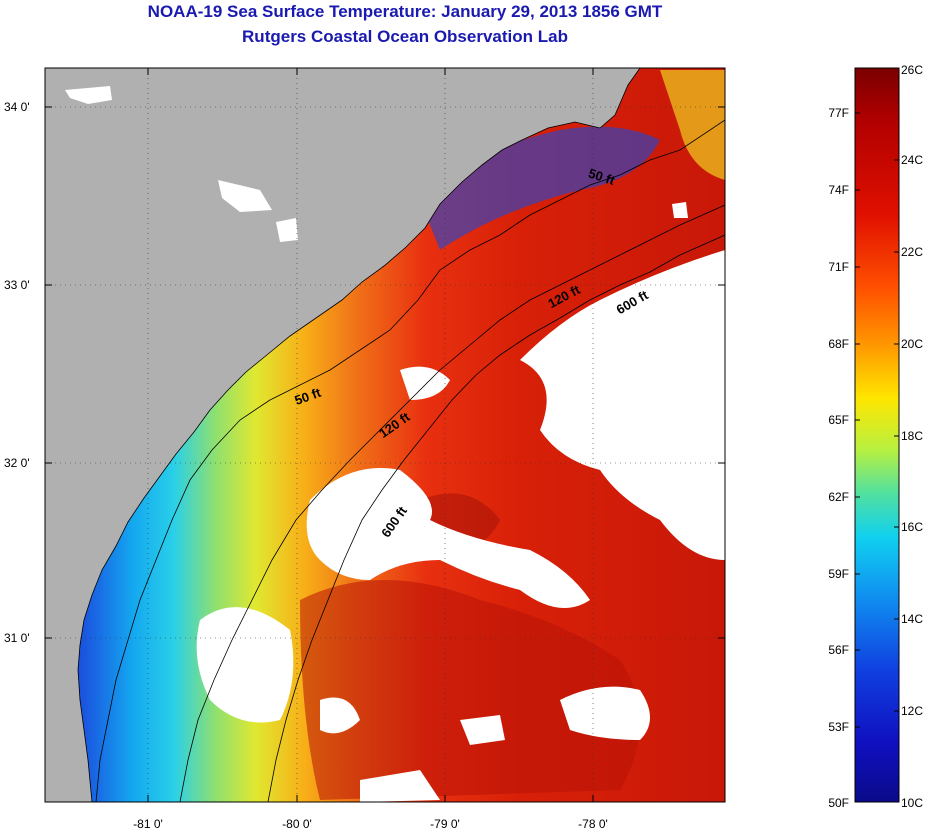  I want to click on lon-tick-label: -79 0', so click(445, 824).